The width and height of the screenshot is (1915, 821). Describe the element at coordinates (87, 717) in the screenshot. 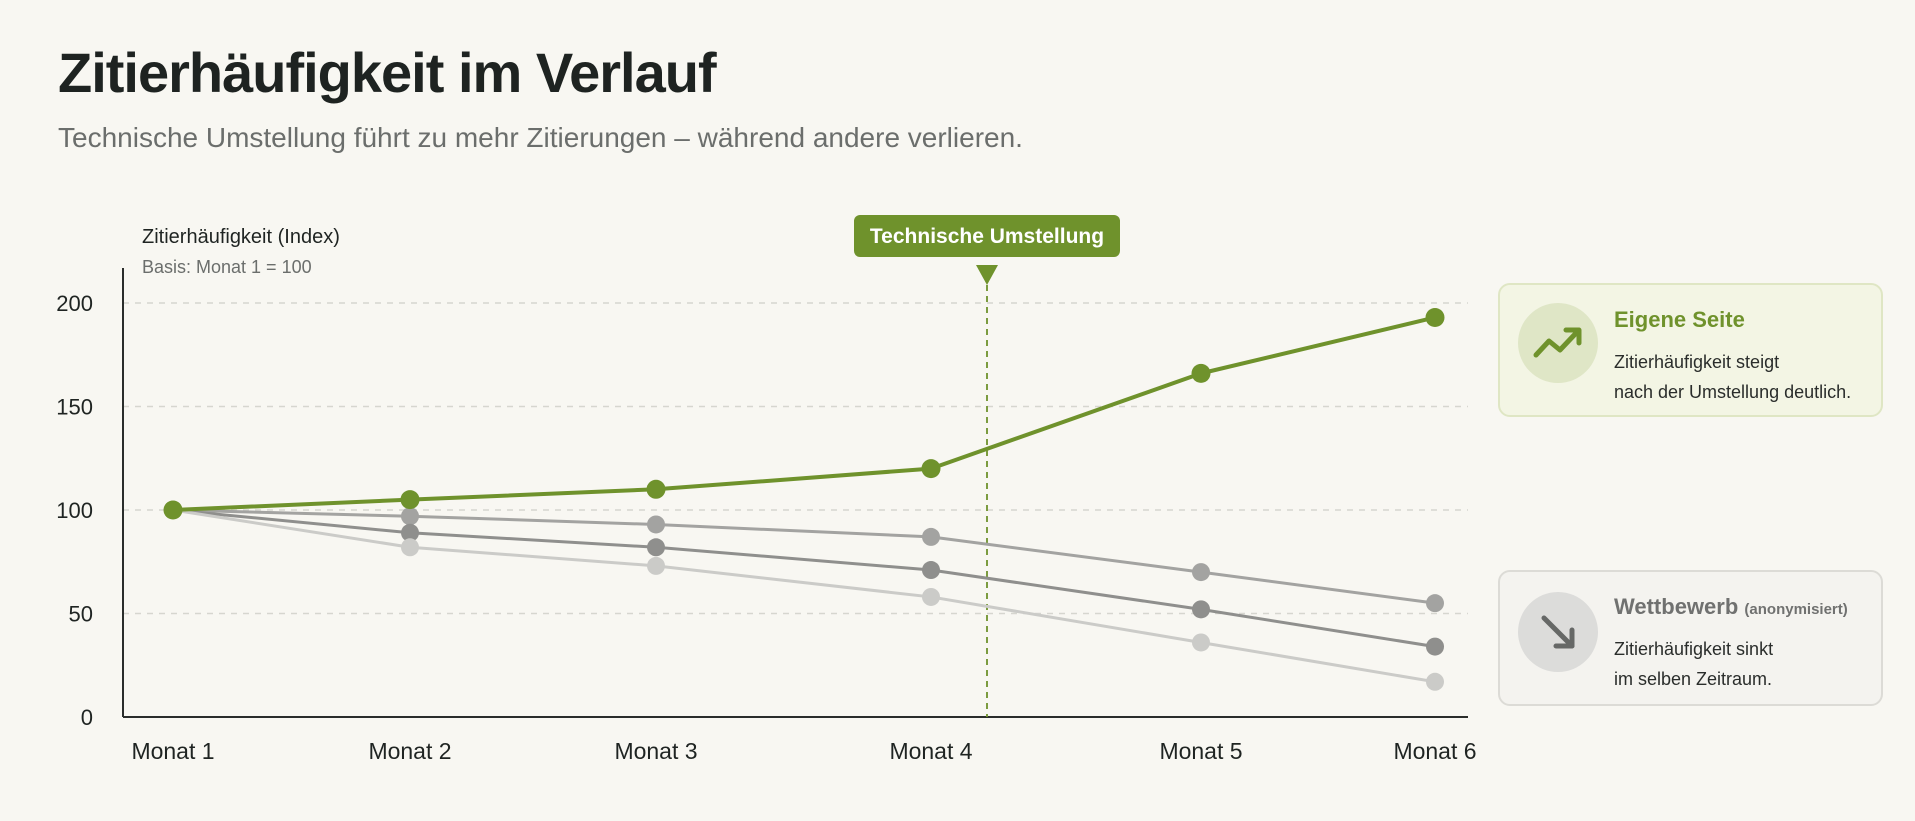

I see `y-tick-label: 0` at that location.